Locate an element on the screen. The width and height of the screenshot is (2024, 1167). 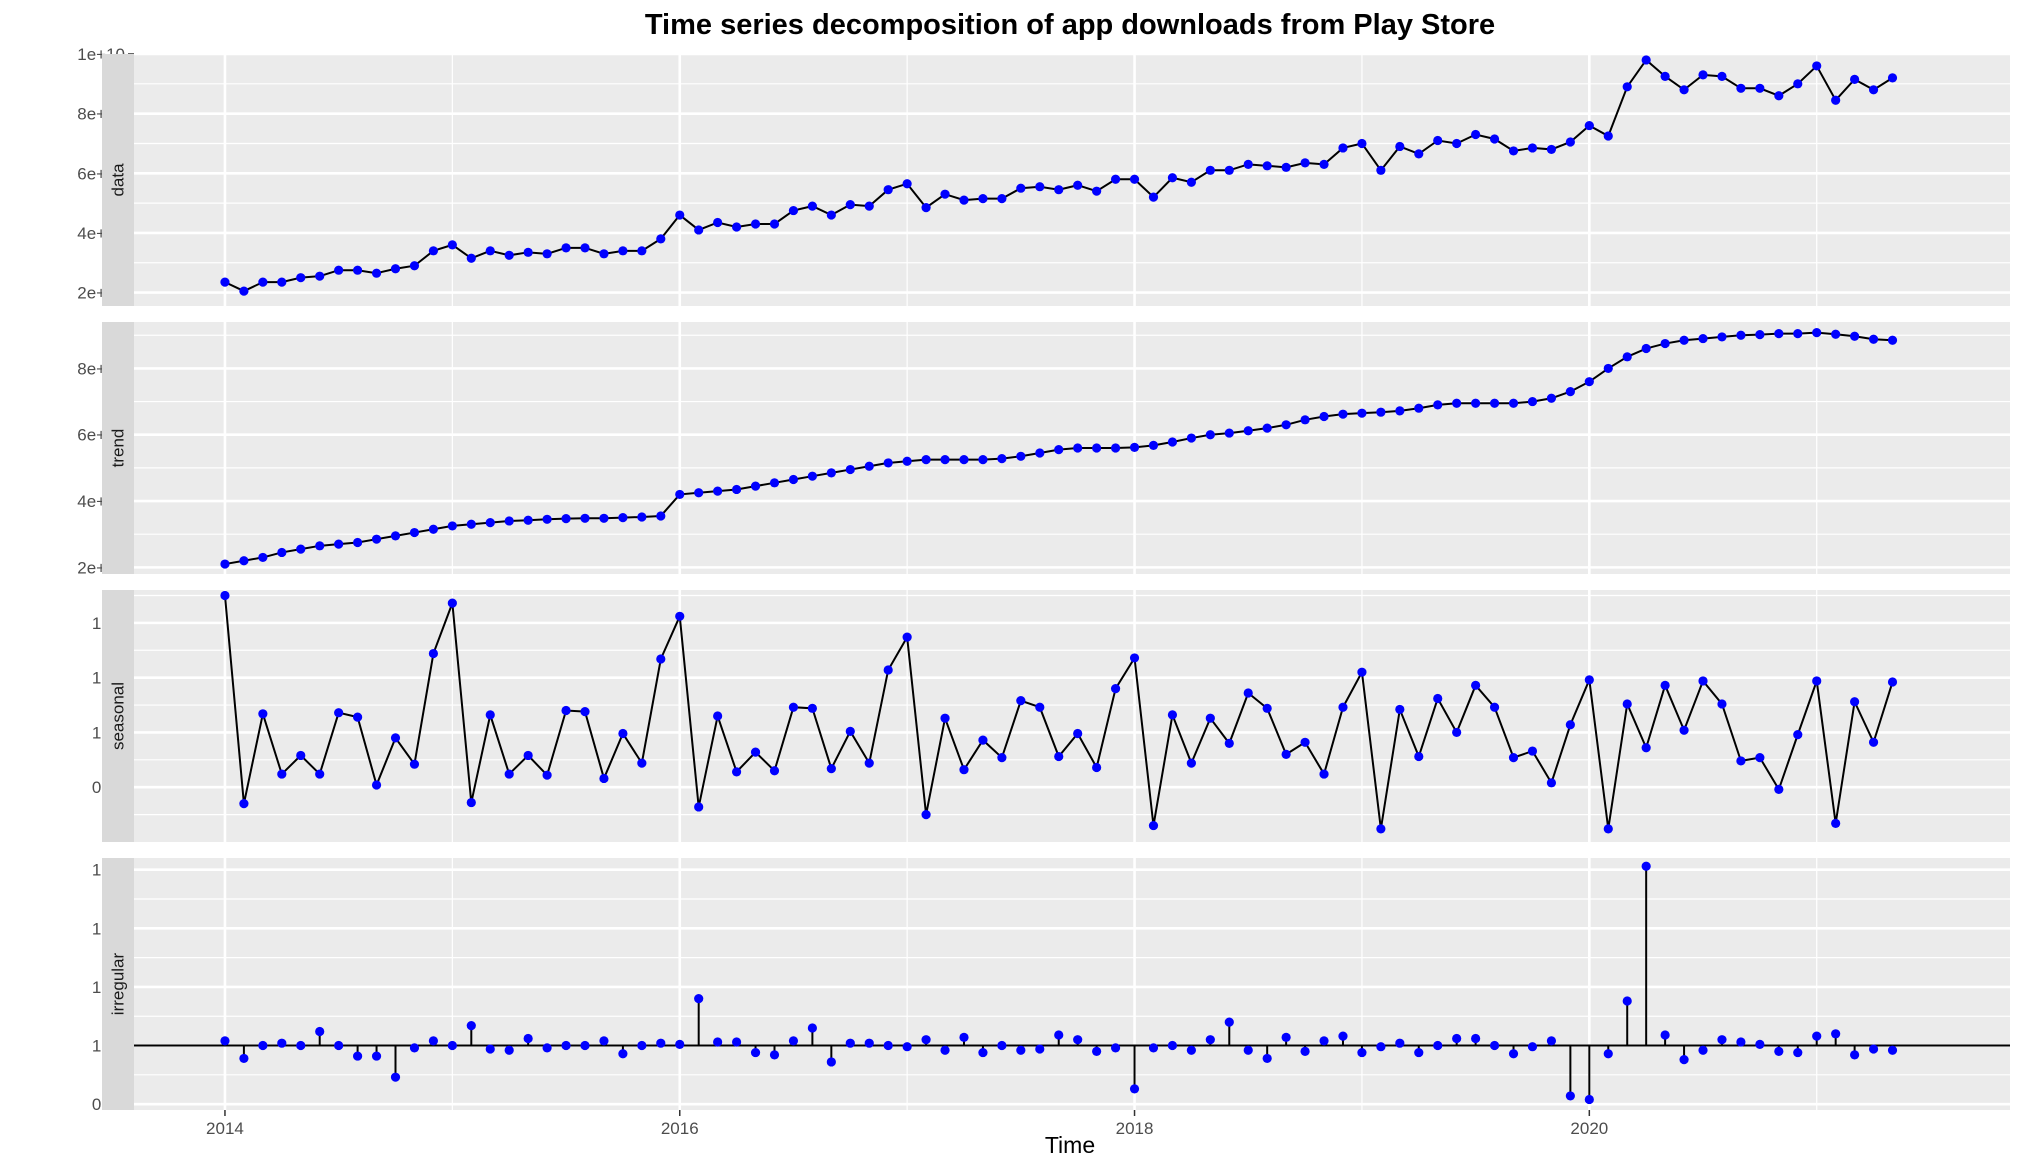
strip-seasonal is located at coordinates (118, 716).